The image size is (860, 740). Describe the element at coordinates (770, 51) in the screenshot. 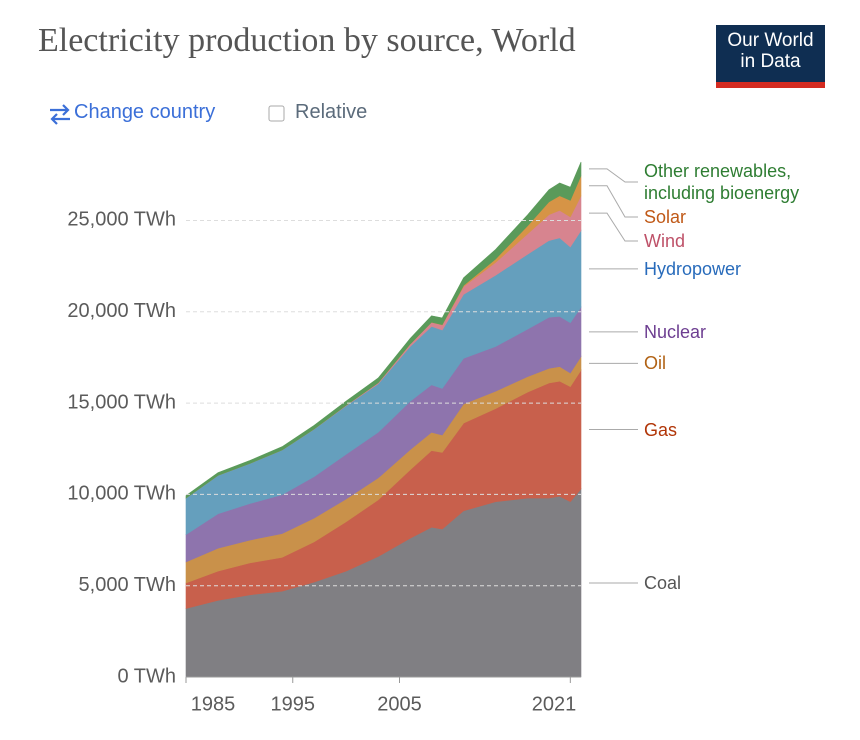

I see `logo-text: Our World in Data` at that location.